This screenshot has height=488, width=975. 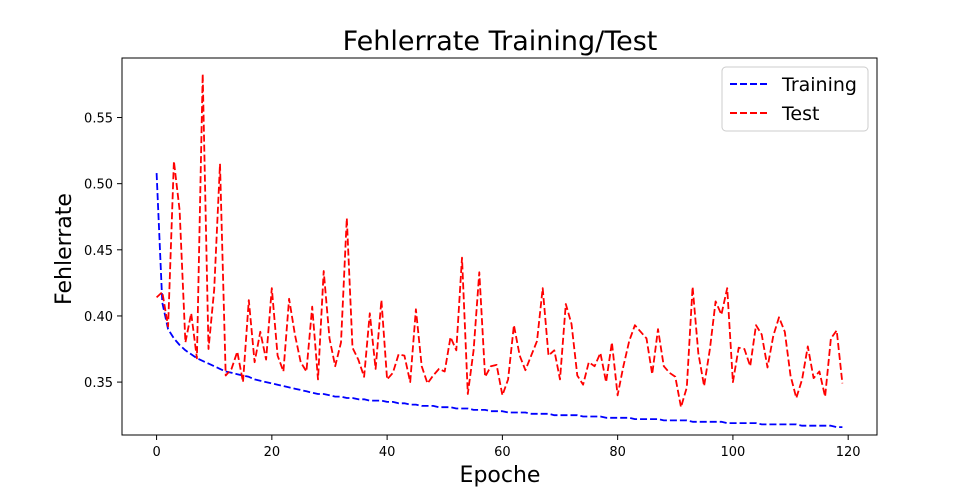 What do you see at coordinates (500, 41) in the screenshot?
I see `chart-title: Fehlerrate Training/Test` at bounding box center [500, 41].